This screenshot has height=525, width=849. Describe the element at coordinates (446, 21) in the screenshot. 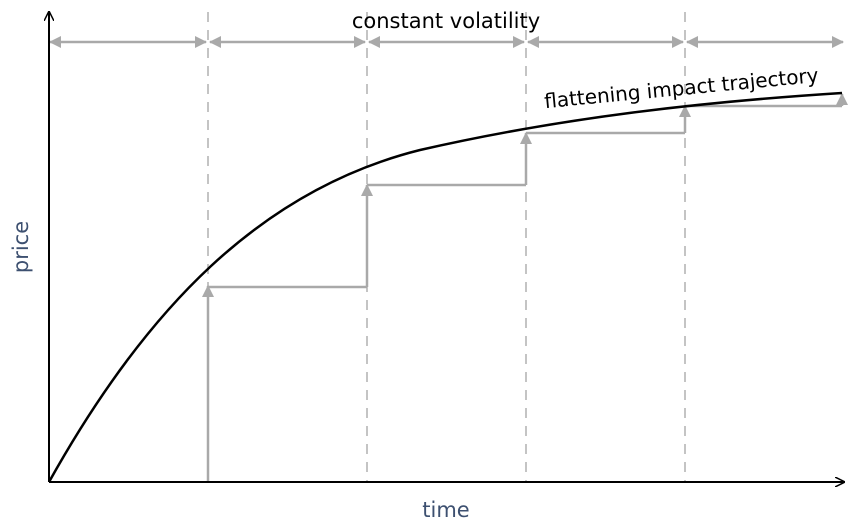

I see `constant-volatility-label: constant volatility` at that location.